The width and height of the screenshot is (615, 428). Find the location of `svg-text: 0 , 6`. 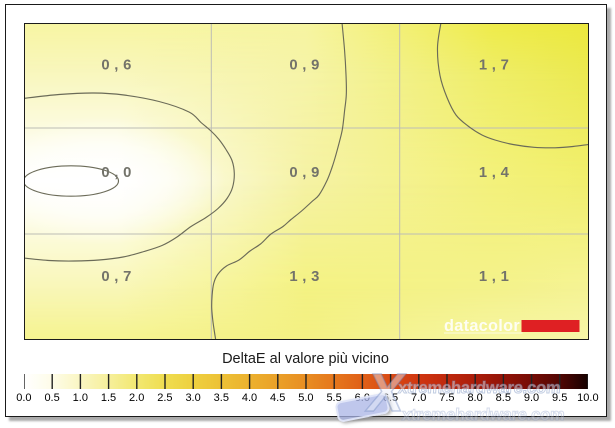

svg-text: 0 , 6 is located at coordinates (116, 65).